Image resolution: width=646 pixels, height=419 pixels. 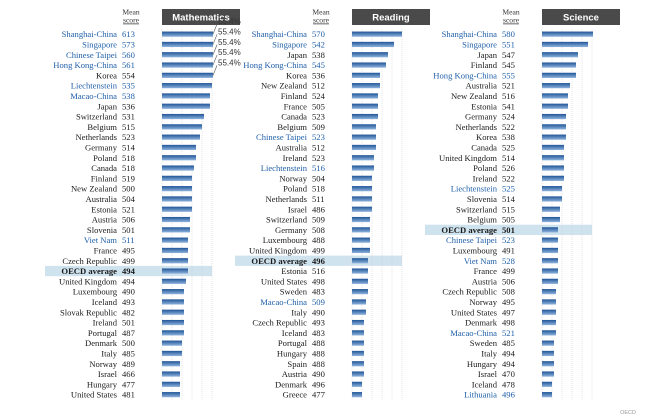 What do you see at coordinates (102, 230) in the screenshot?
I see `country-label: Slovenia` at bounding box center [102, 230].